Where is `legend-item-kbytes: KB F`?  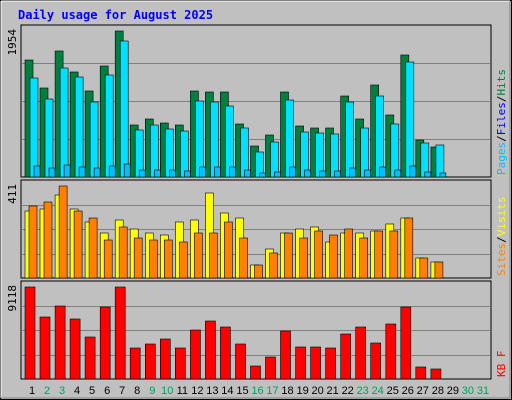
legend-item-kbytes: KB F is located at coordinates (501, 364).